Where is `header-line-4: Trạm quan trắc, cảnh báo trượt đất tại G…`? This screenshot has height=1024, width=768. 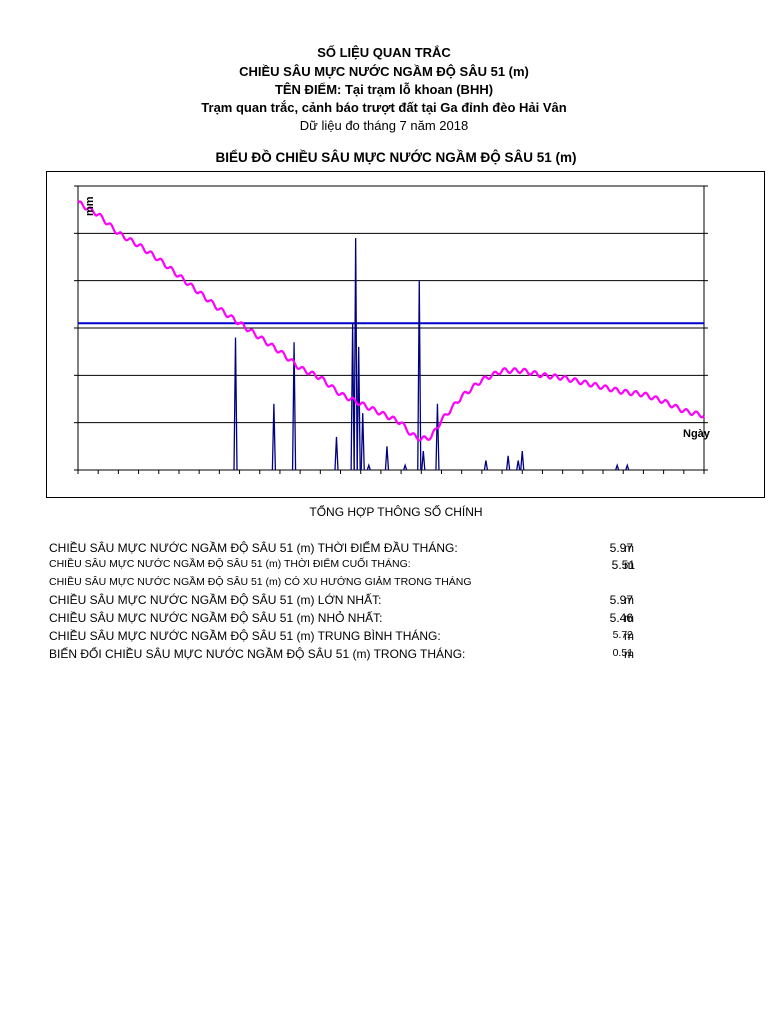
header-line-4: Trạm quan trắc, cảnh báo trượt đất tại G… is located at coordinates (384, 107).